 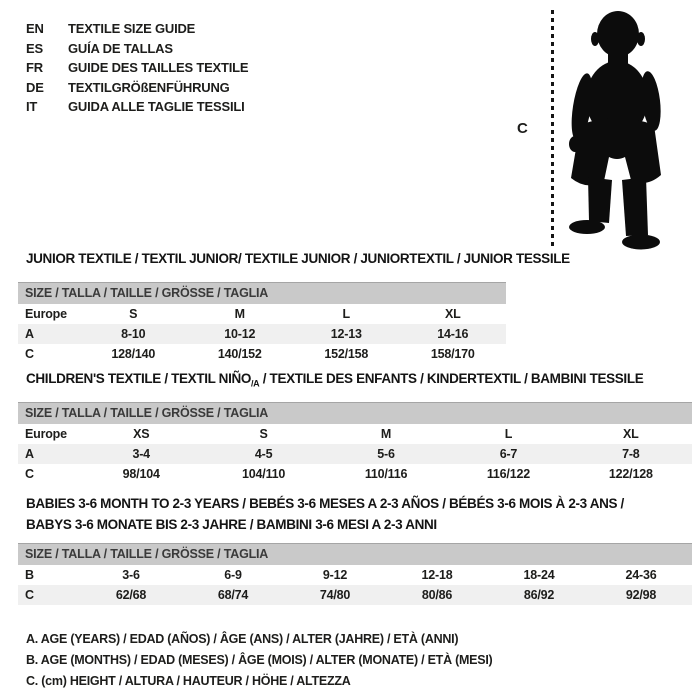 What do you see at coordinates (346, 334) in the screenshot?
I see `value-cell: 12-13` at bounding box center [346, 334].